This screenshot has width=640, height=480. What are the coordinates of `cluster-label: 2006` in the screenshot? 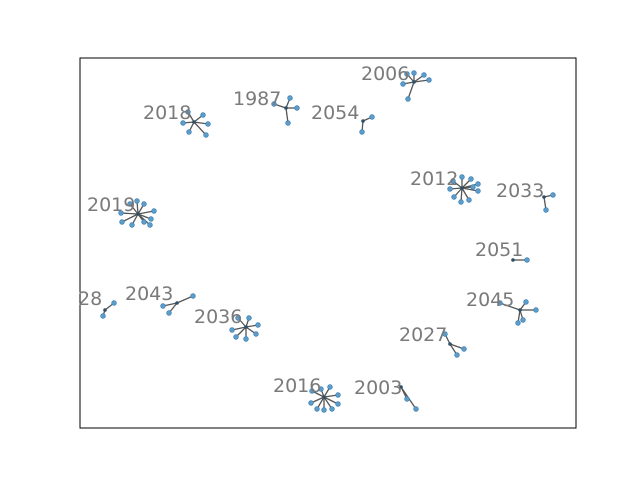 It's located at (385, 74).